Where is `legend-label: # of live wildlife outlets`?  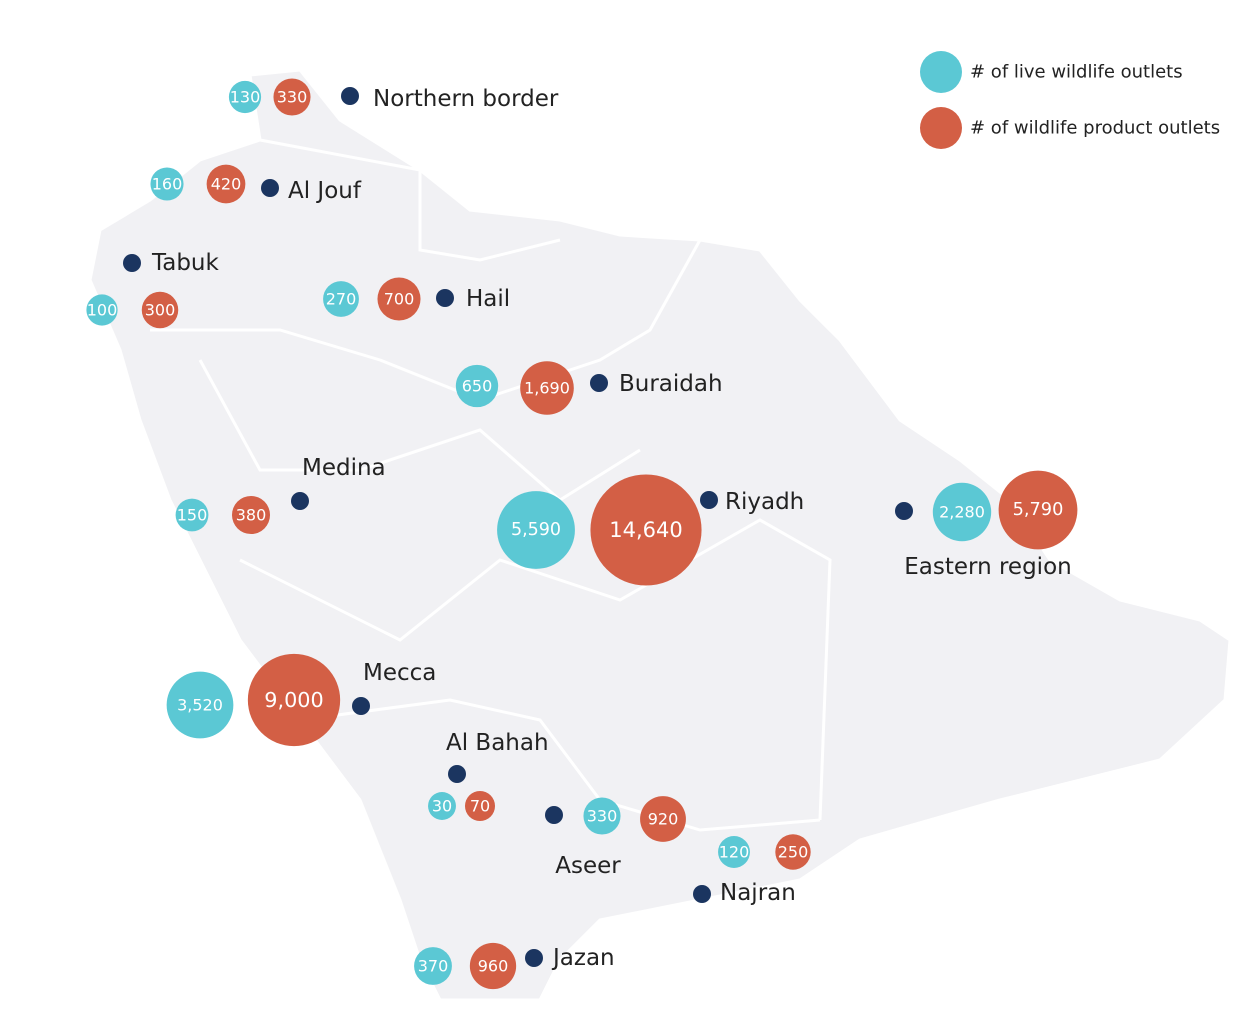
legend-label: # of live wildlife outlets is located at coordinates (1076, 72).